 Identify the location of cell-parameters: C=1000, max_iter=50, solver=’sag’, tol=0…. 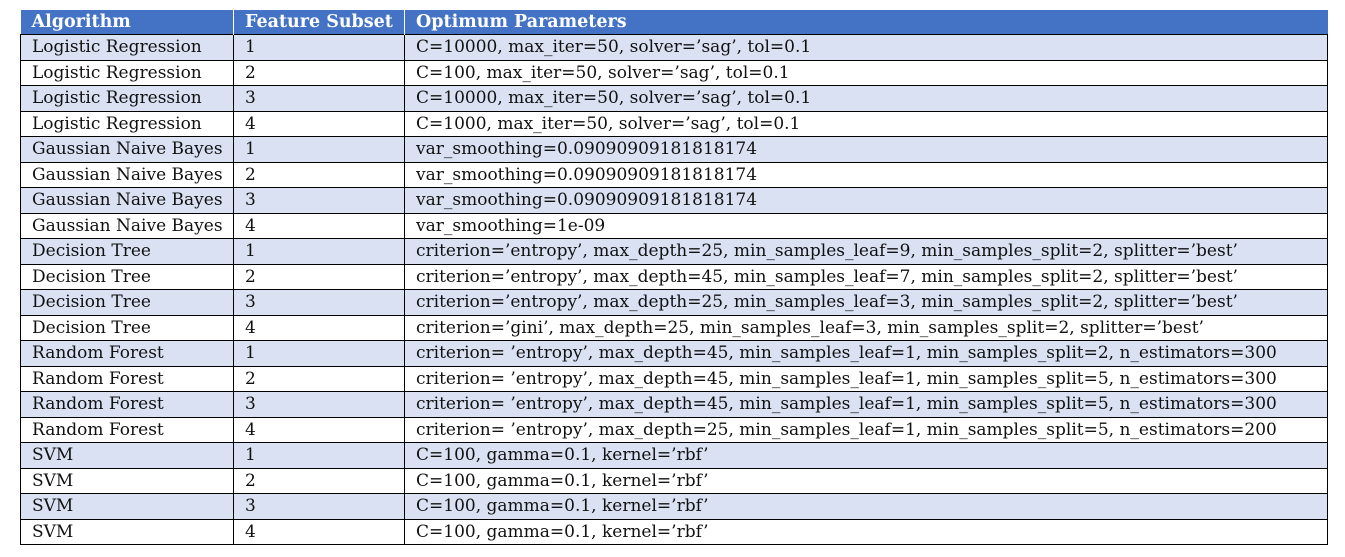
(866, 123).